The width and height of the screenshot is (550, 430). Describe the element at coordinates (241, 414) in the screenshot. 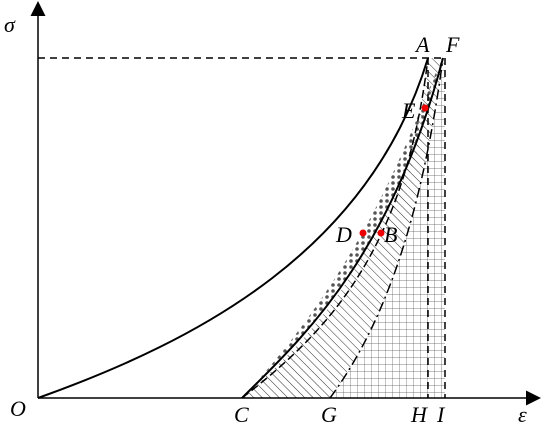

I see `label-c: C` at that location.